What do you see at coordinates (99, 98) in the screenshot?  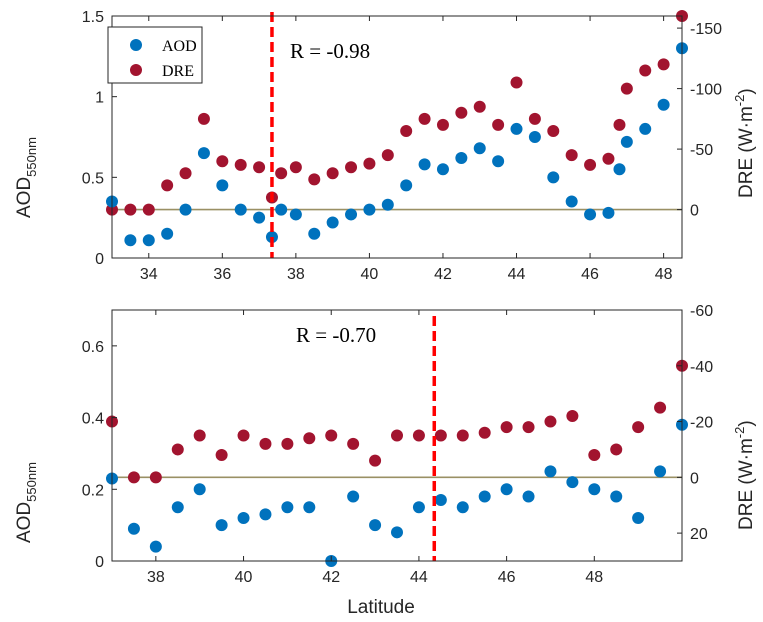 I see `left-y-tick-label: 1` at bounding box center [99, 98].